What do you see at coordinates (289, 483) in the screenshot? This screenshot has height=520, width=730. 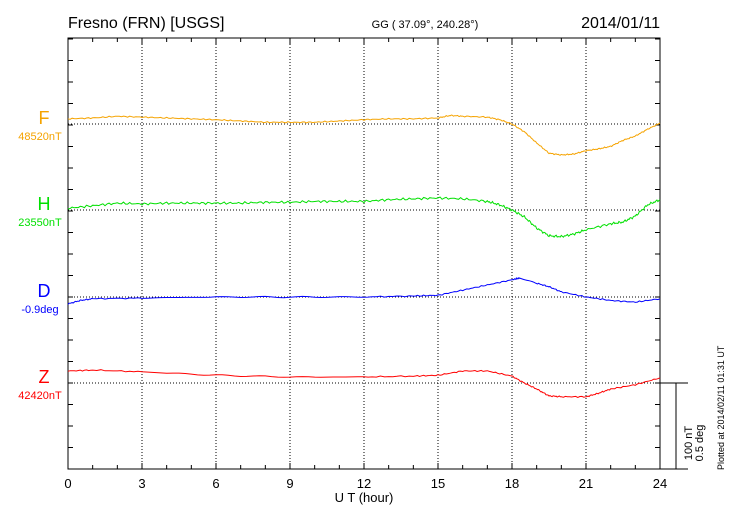 I see `x-tick-label: 9` at bounding box center [289, 483].